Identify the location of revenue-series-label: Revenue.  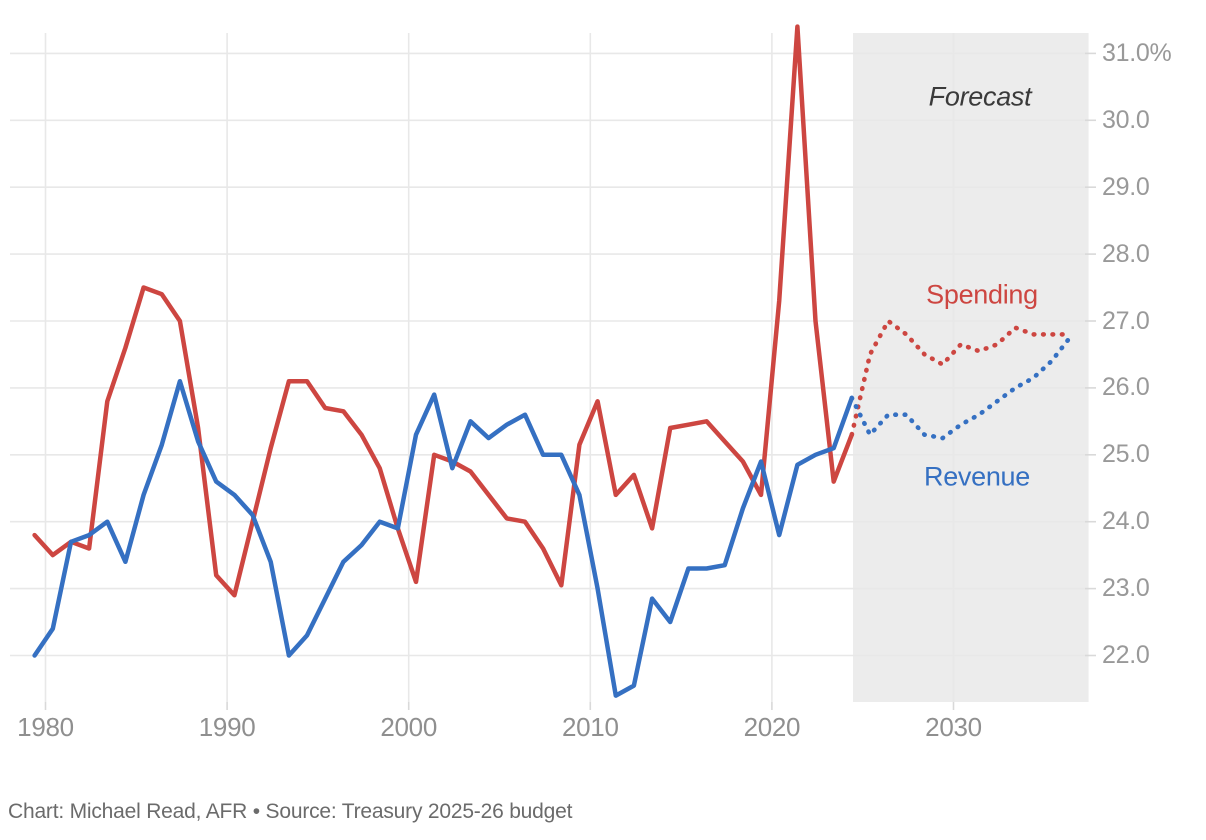
(977, 476).